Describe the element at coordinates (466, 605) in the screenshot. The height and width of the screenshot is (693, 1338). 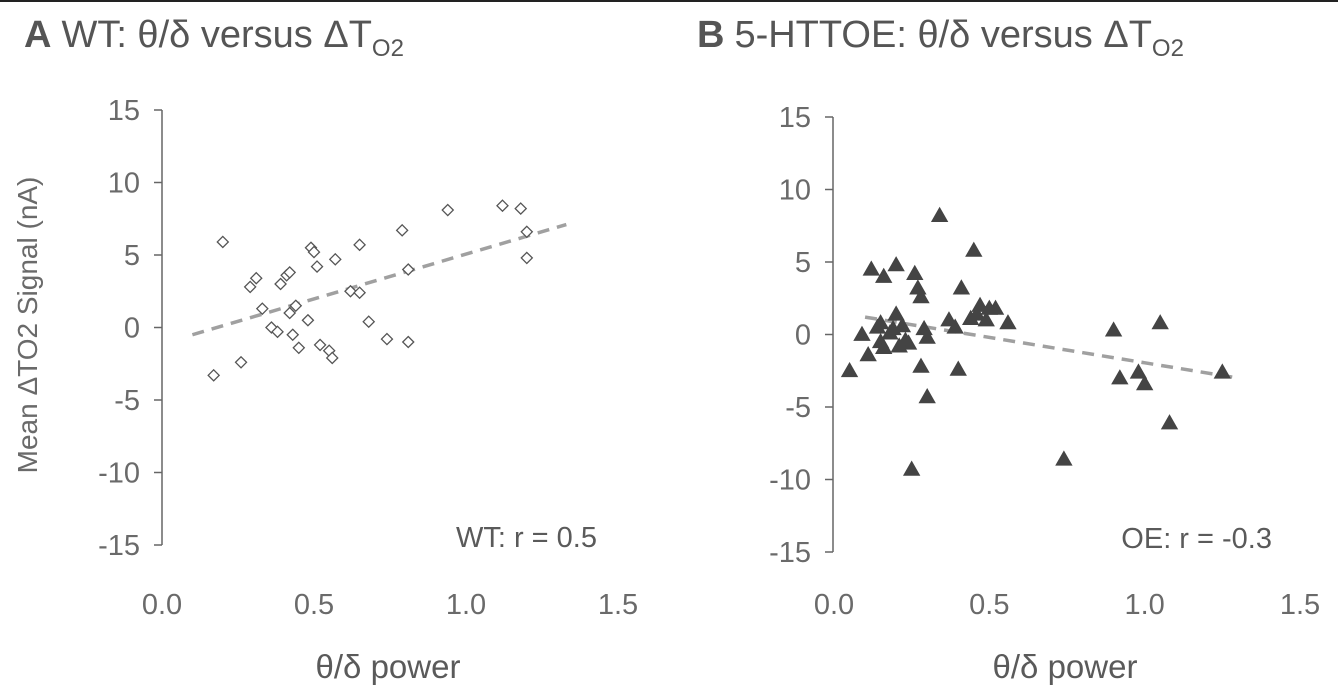
I see `wt-x-tick-label: 1.0` at that location.